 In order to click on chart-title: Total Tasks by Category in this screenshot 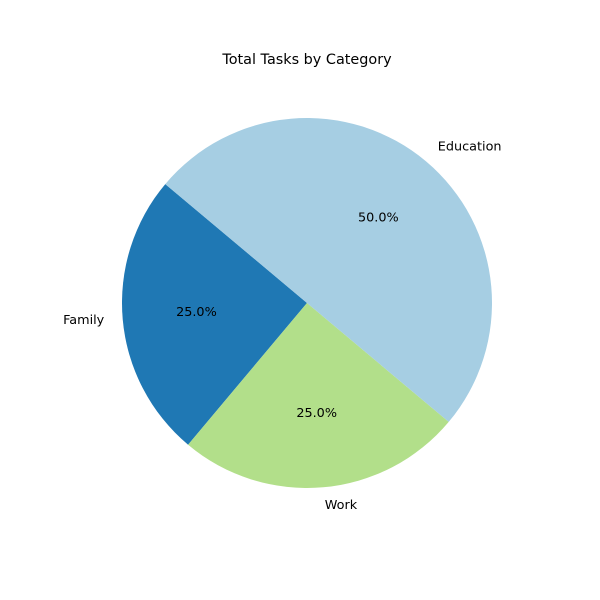, I will do `click(306, 60)`.